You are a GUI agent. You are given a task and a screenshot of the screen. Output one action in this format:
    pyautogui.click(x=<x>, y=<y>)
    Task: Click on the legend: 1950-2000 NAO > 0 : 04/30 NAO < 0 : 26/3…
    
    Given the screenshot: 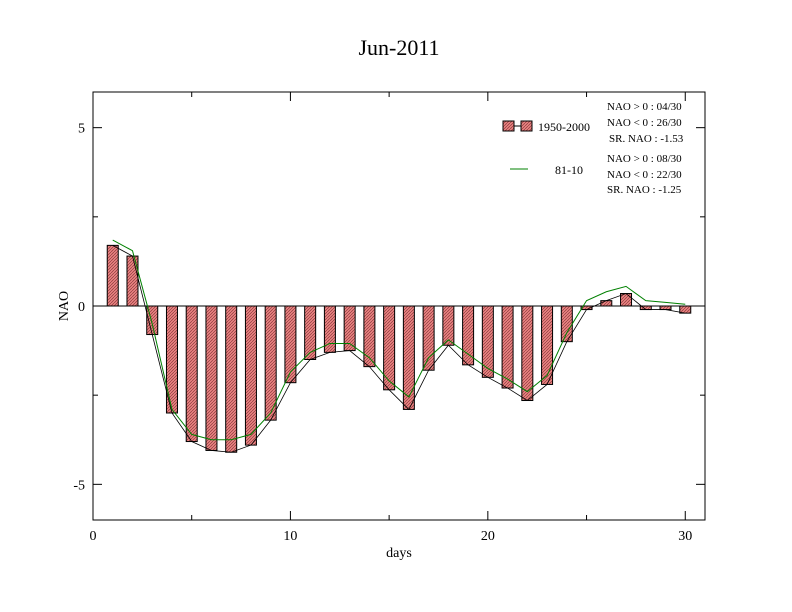 What is the action you would take?
    pyautogui.click(x=593, y=148)
    